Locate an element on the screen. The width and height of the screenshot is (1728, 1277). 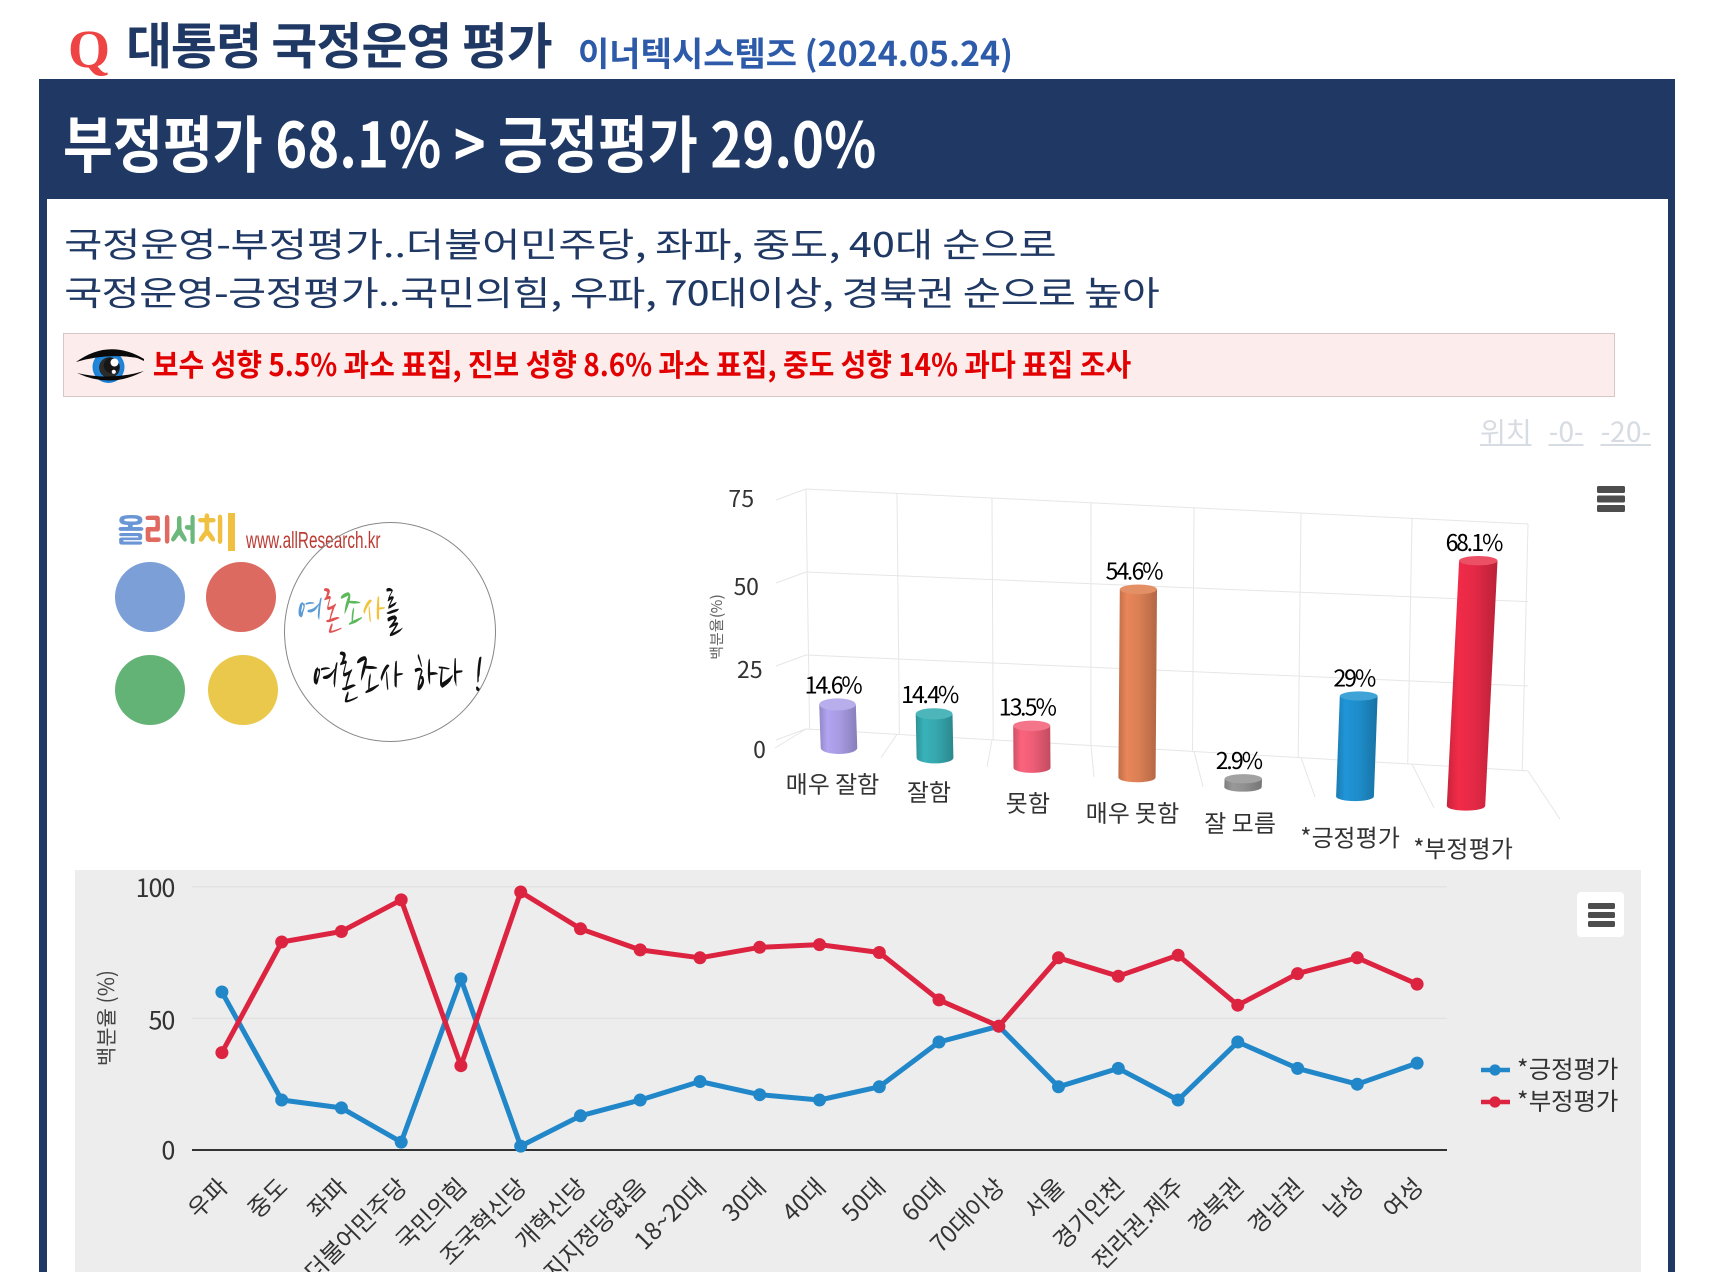
svg-text: 54.6% is located at coordinates (1134, 570).